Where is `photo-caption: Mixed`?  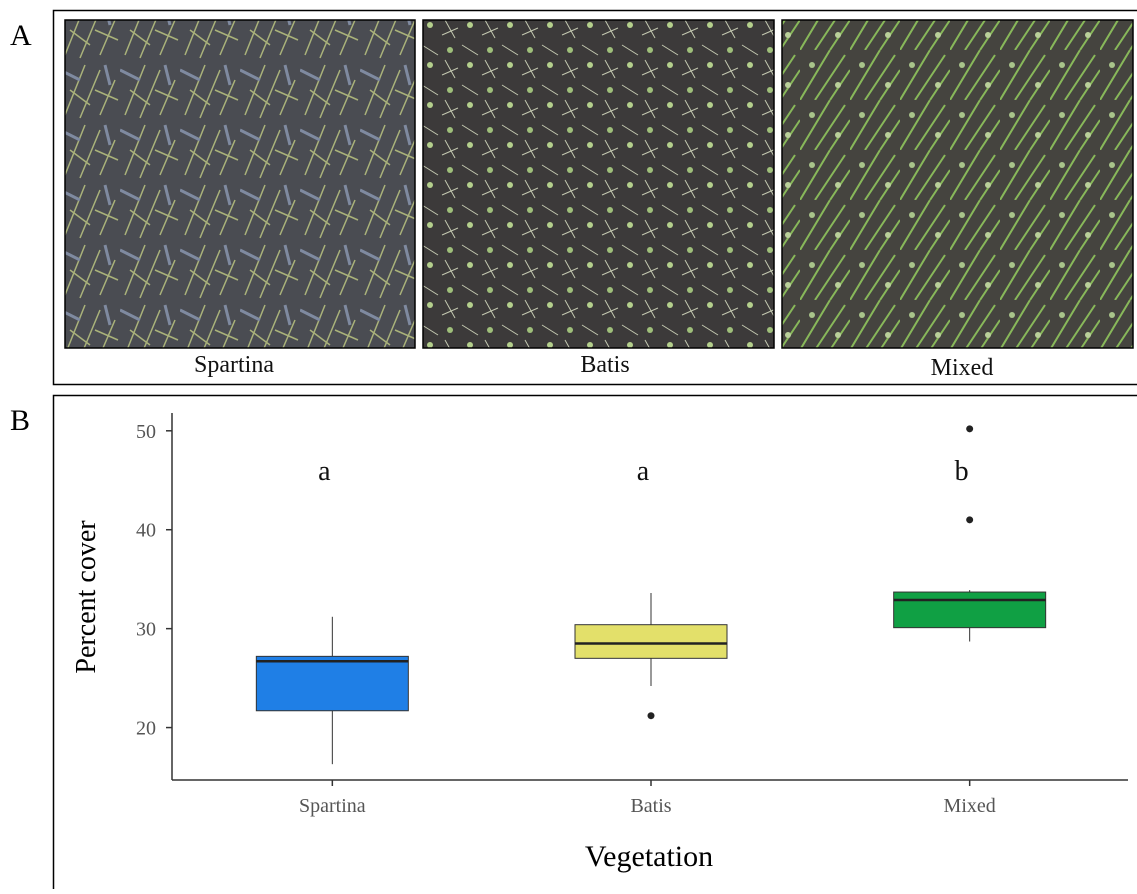
photo-caption: Mixed is located at coordinates (962, 368).